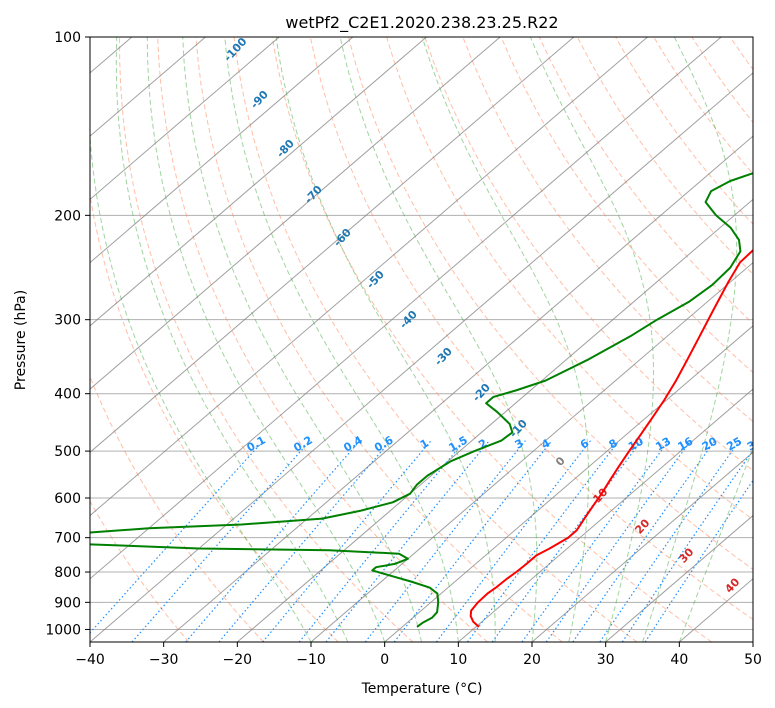 The height and width of the screenshot is (708, 775). What do you see at coordinates (67, 539) in the screenshot?
I see `y-tick-label: 700` at bounding box center [67, 539].